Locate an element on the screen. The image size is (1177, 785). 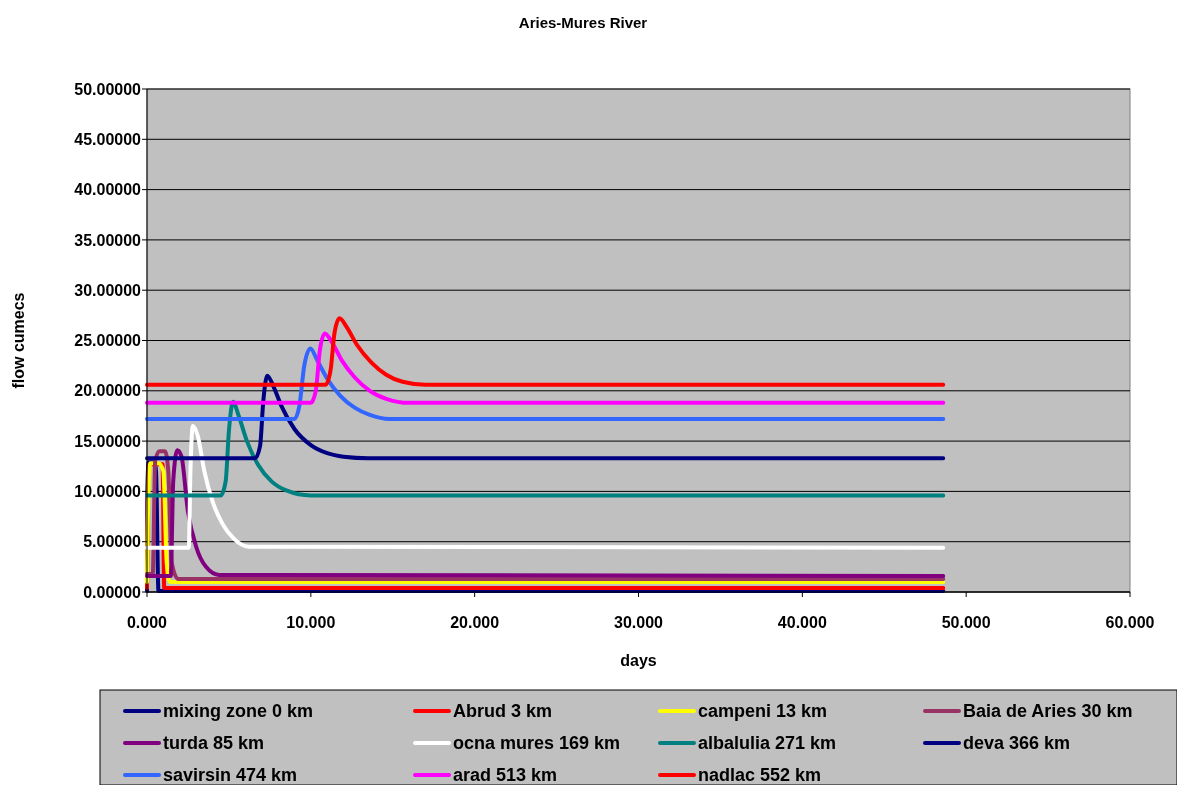
legend-label: Baia de Aries 30 km is located at coordinates (1048, 711).